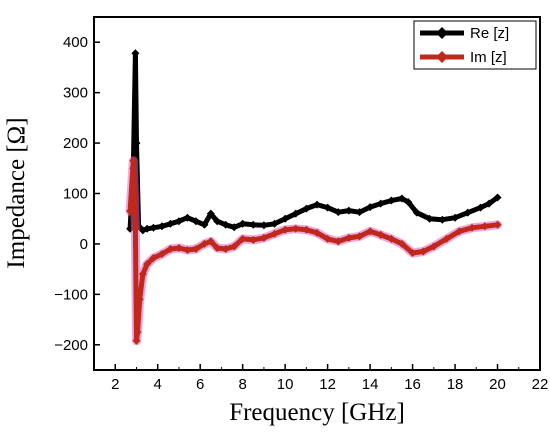  I want to click on legend-label-re: Re [z], so click(489, 33).